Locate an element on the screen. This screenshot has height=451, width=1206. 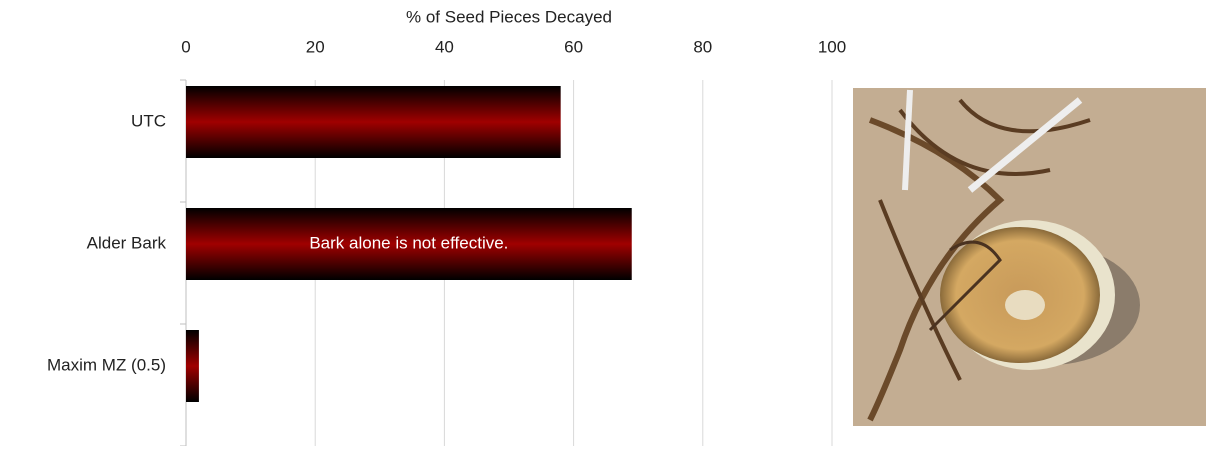
y-tick-label: Maxim MZ (0.5) is located at coordinates (106, 364).